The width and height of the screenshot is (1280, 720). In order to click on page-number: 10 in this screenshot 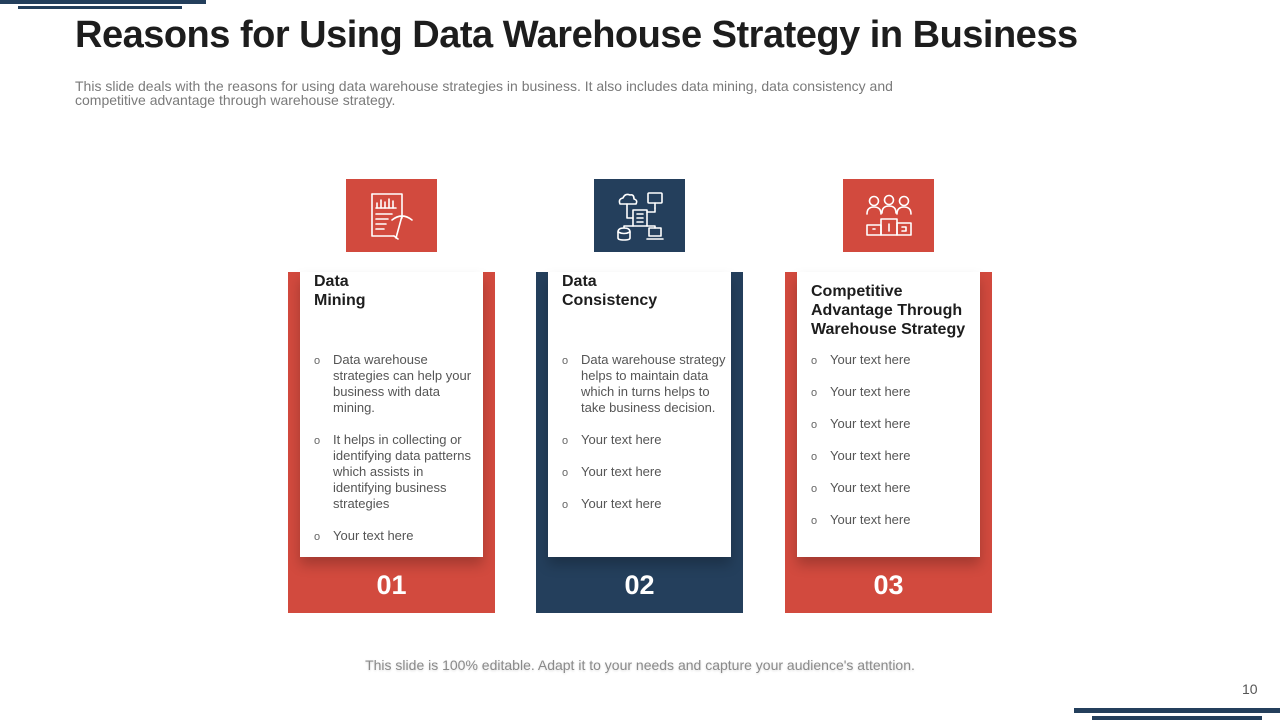, I will do `click(1250, 689)`.